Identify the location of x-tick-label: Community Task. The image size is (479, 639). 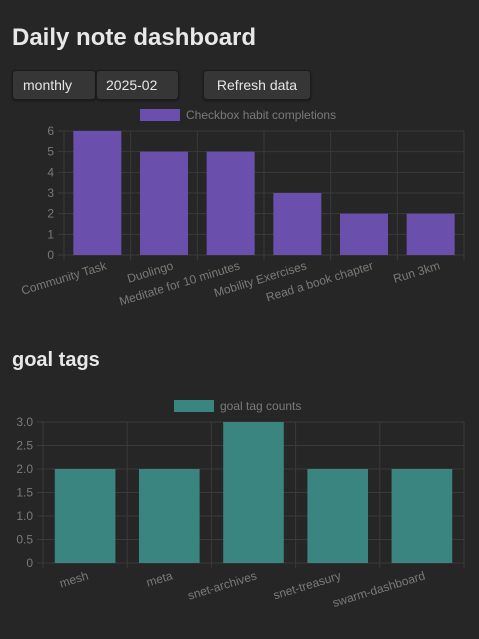
(64, 278).